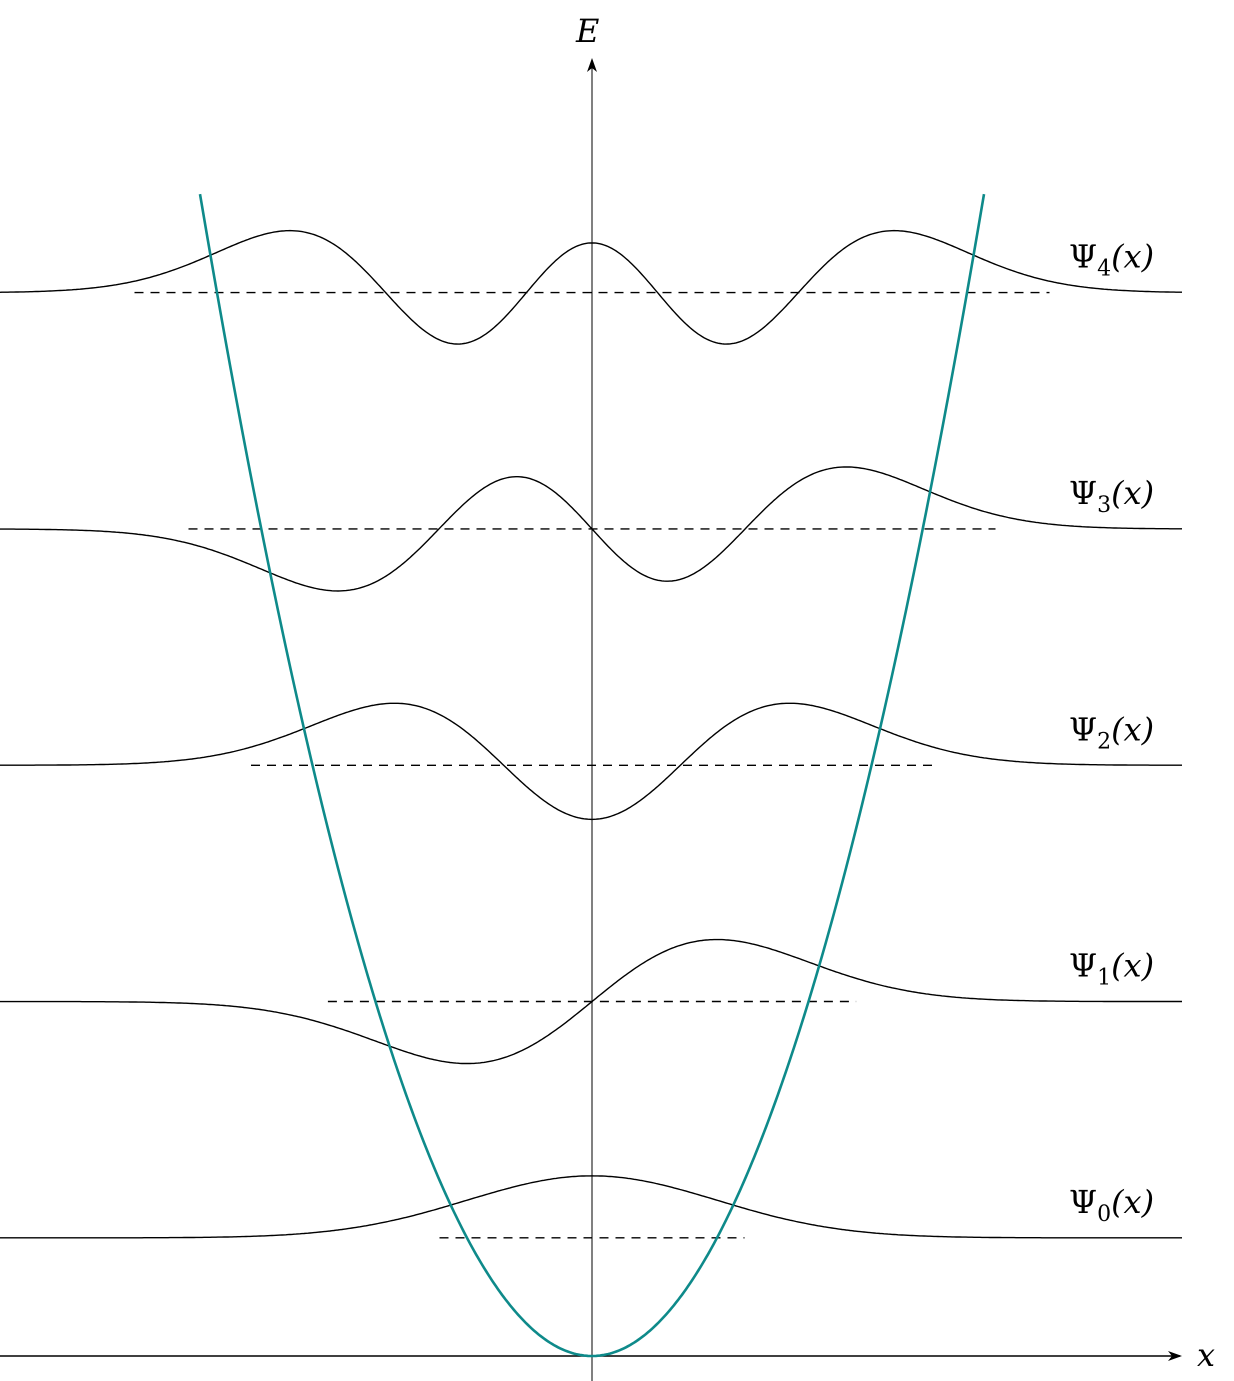  What do you see at coordinates (1104, 1214) in the screenshot?
I see `state-label-subscript: 0` at bounding box center [1104, 1214].